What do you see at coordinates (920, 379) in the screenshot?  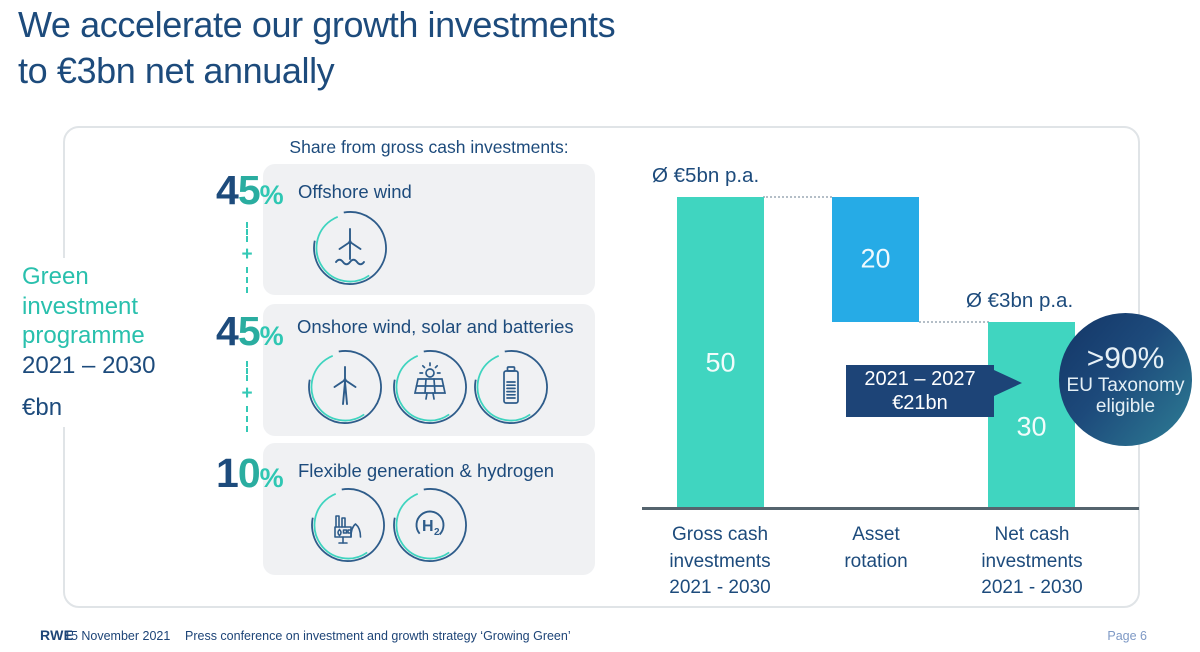 I see `callout-period: 2021 – 2027` at bounding box center [920, 379].